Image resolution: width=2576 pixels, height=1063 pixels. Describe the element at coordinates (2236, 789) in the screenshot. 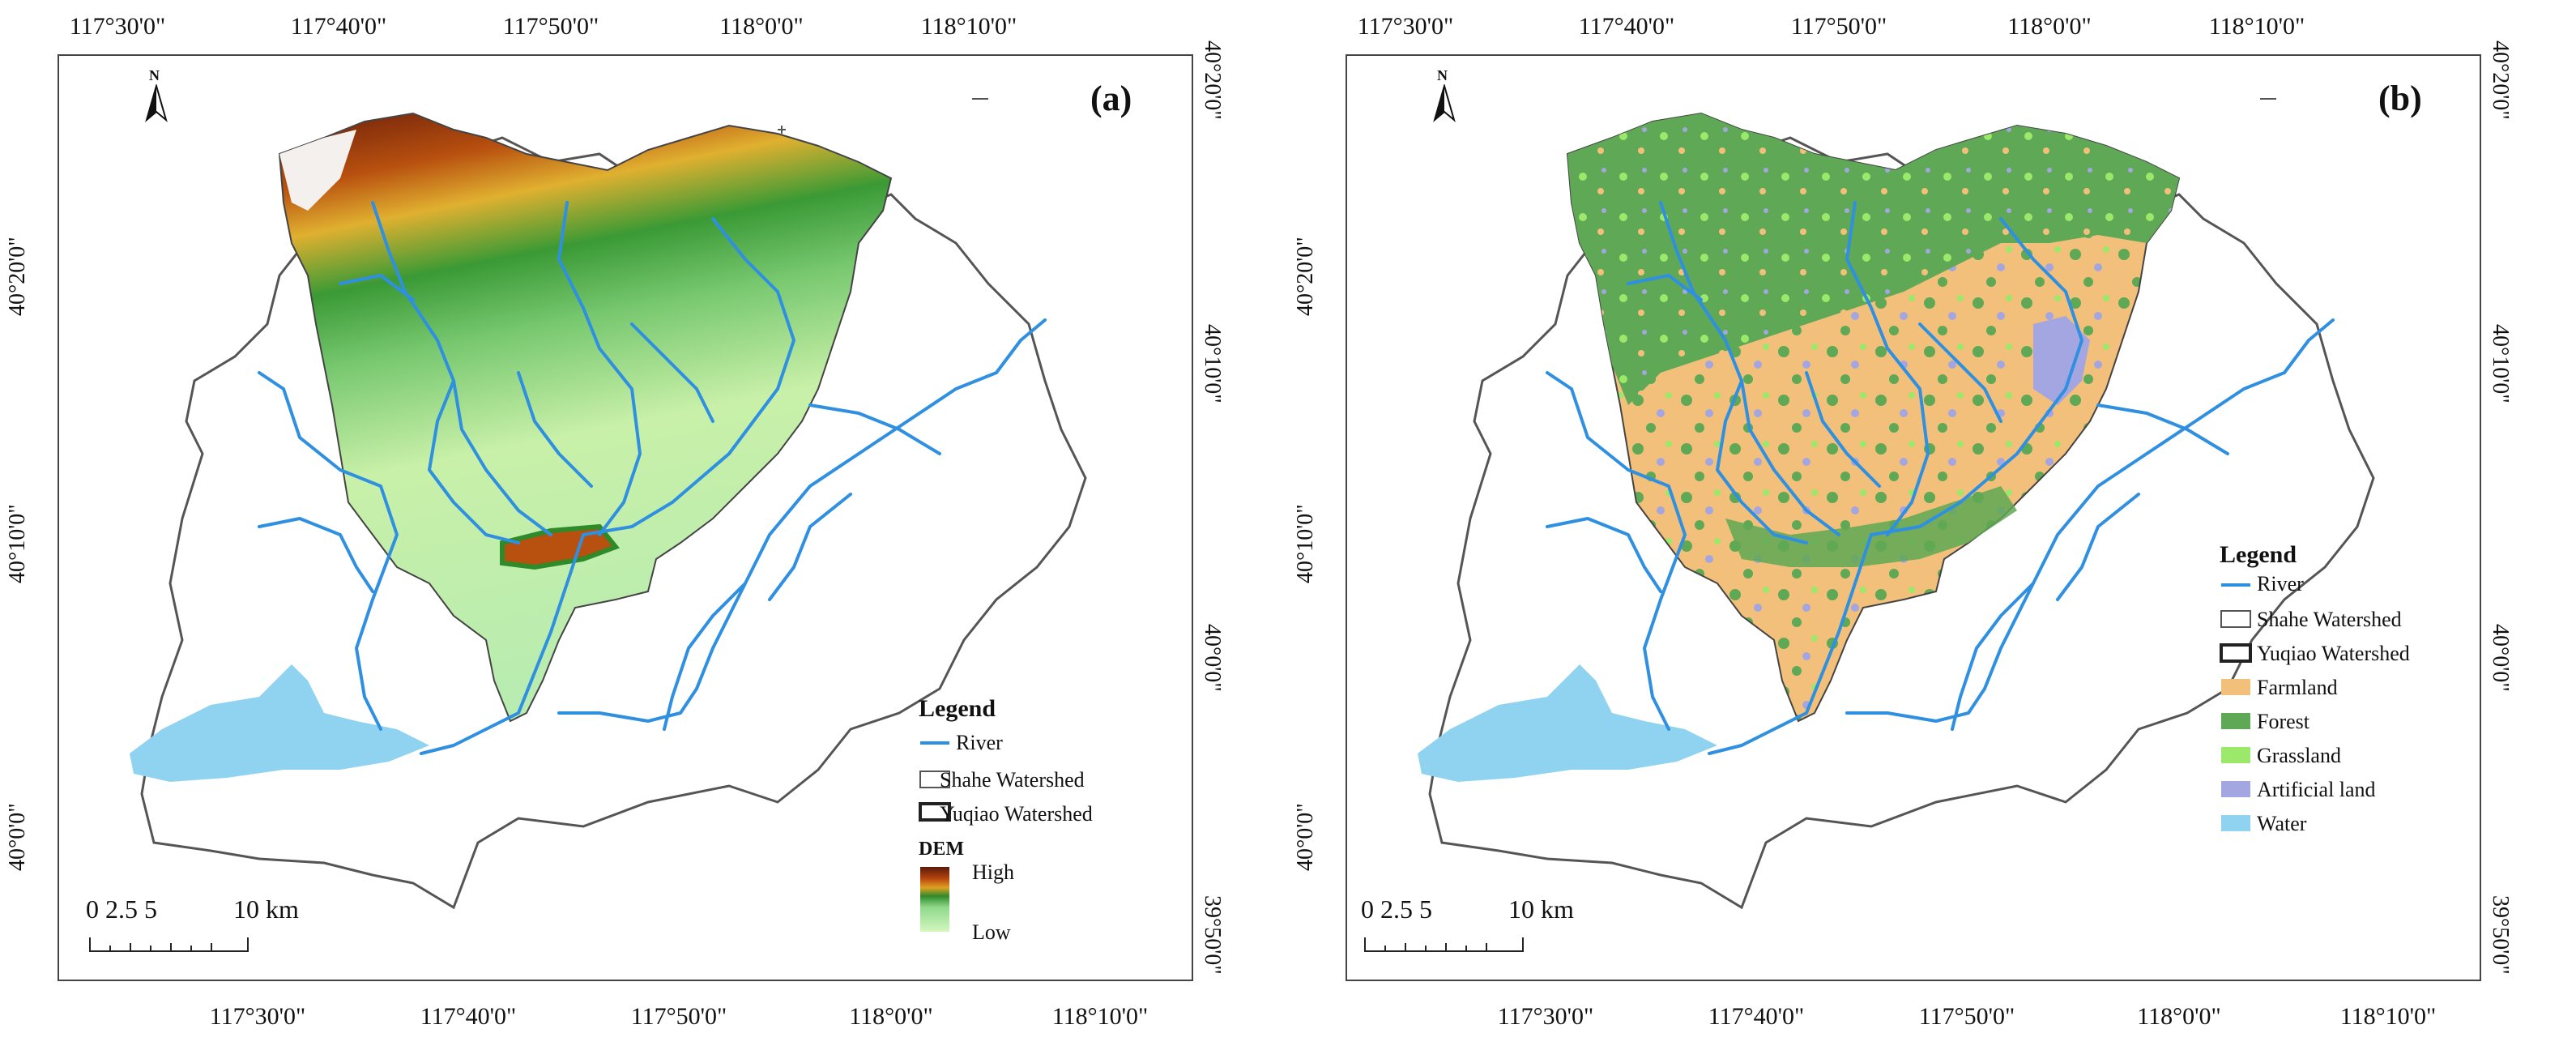

I see `legend-artificial-swatch` at that location.